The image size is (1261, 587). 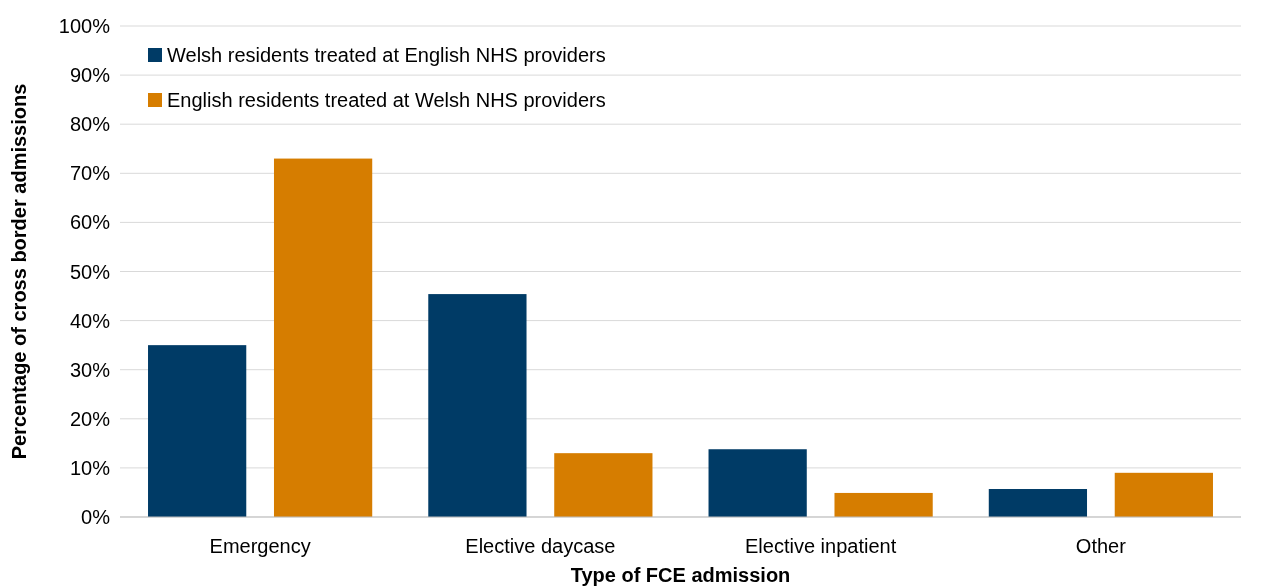 I want to click on y-tick-label: 40%, so click(x=90, y=320).